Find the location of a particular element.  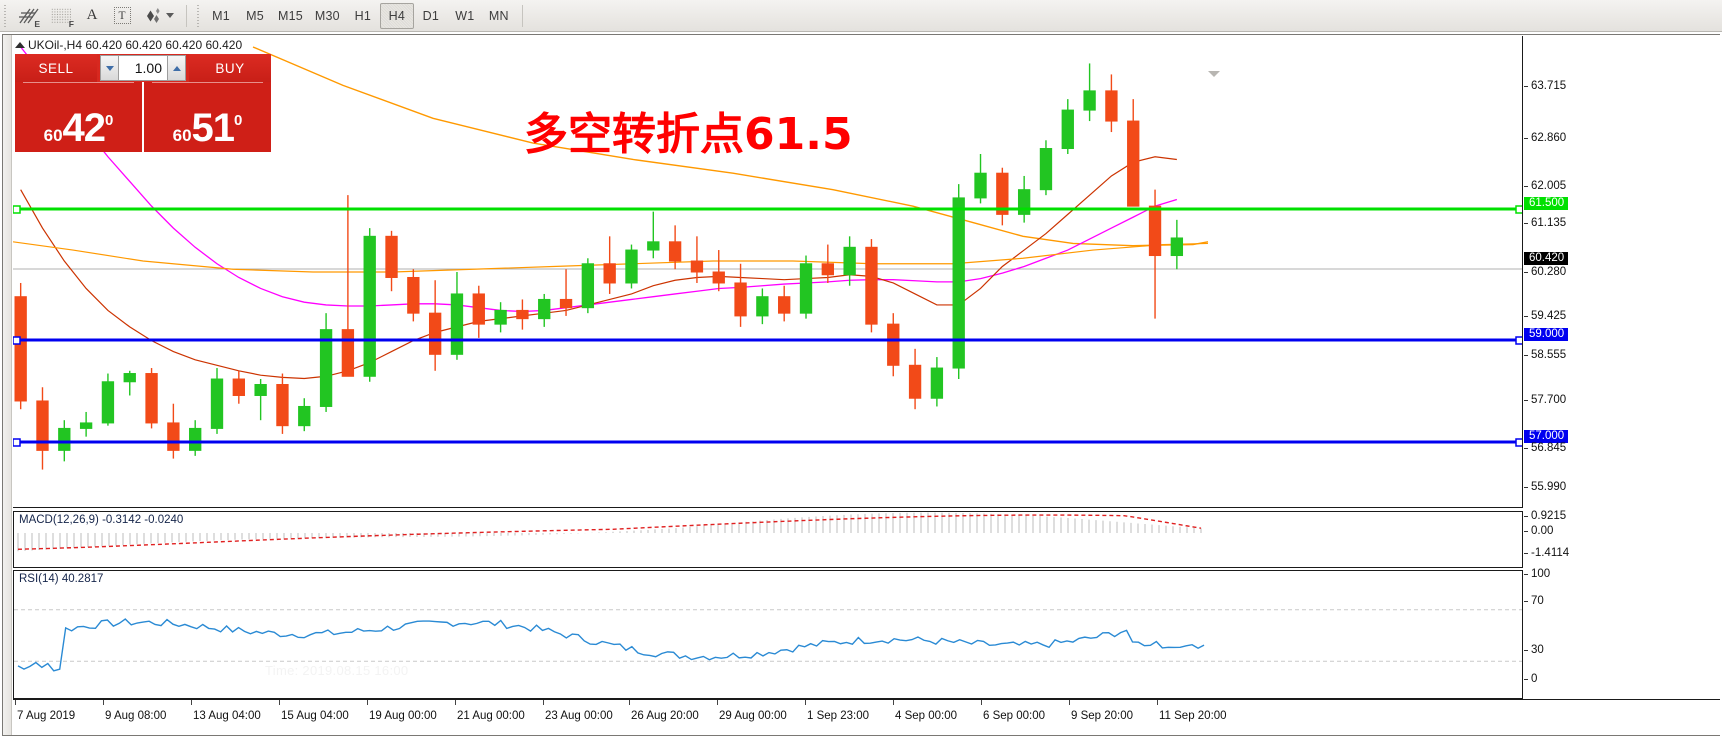

sell-price-fraction: 0 is located at coordinates (109, 120).